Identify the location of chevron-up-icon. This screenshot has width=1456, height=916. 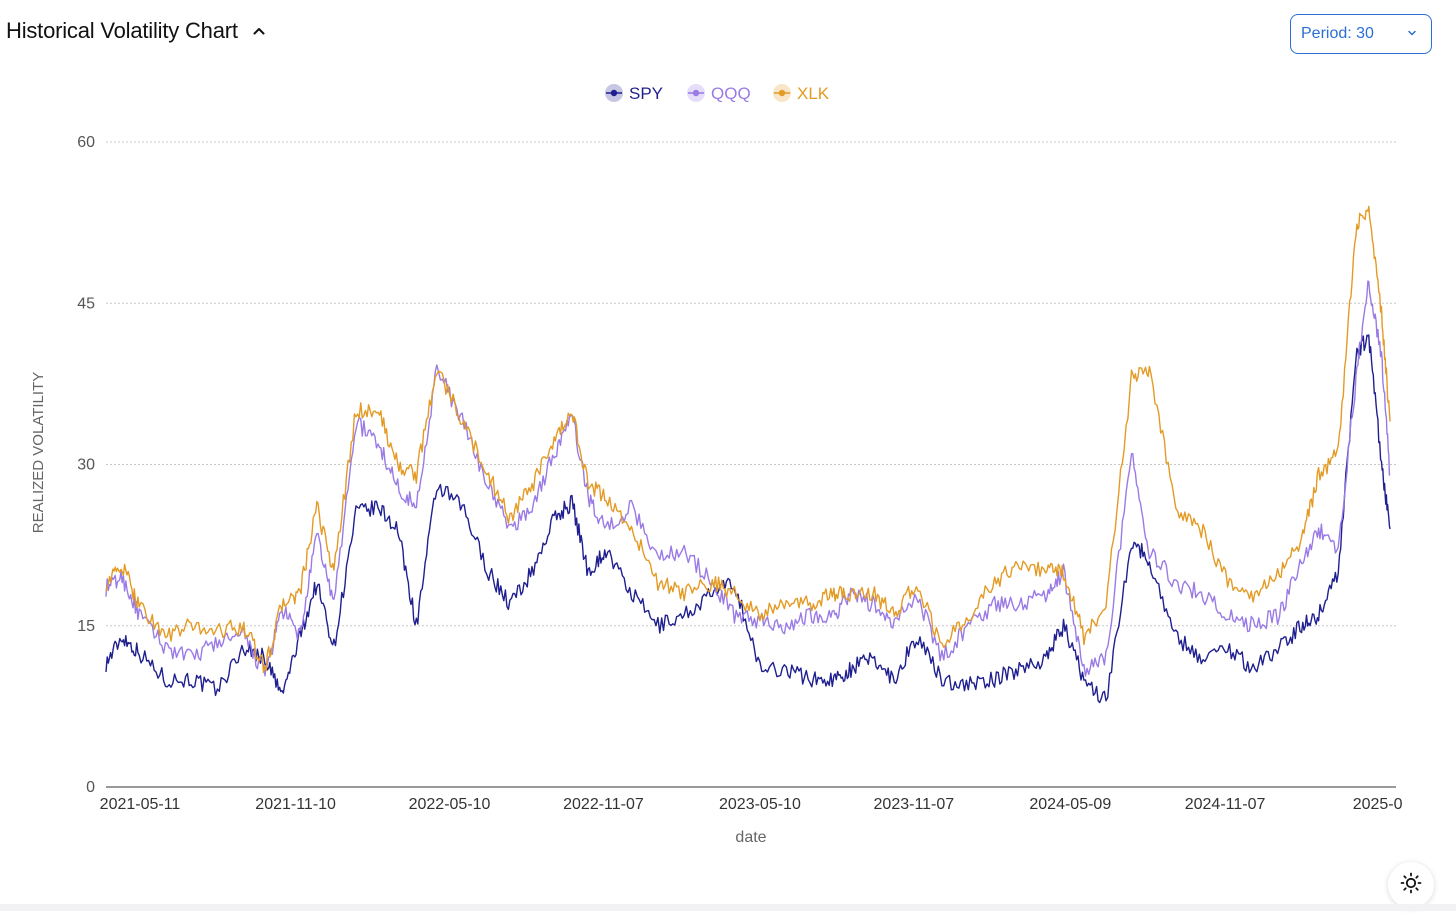
(259, 31).